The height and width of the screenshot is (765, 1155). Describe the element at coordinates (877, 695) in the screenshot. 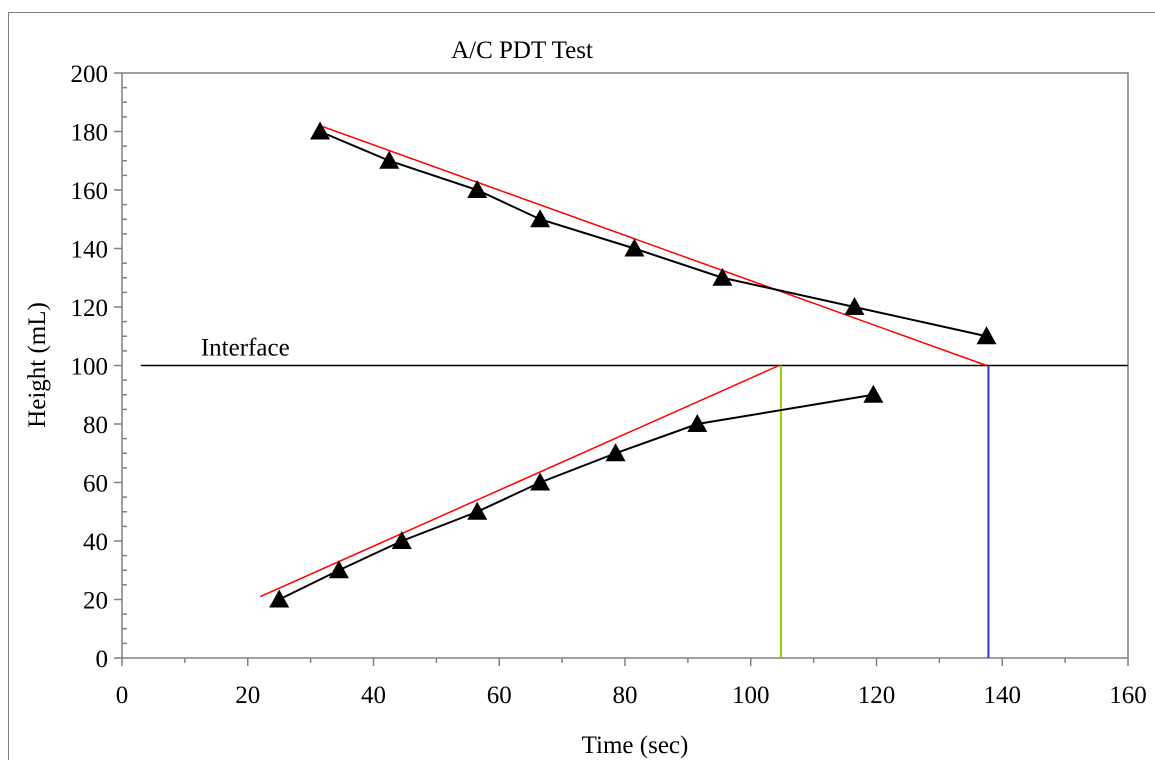

I see `x-tick-label: 120` at that location.